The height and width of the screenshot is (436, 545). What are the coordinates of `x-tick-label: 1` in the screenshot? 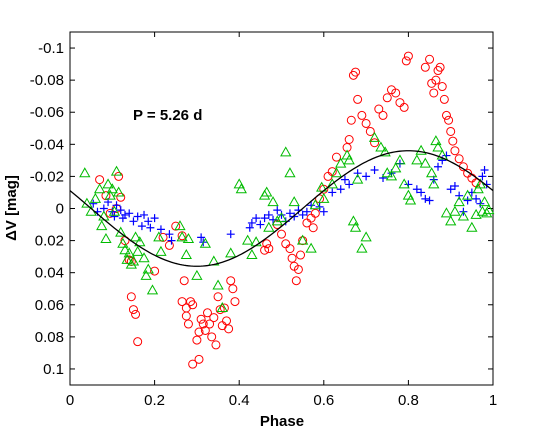 It's located at (493, 400).